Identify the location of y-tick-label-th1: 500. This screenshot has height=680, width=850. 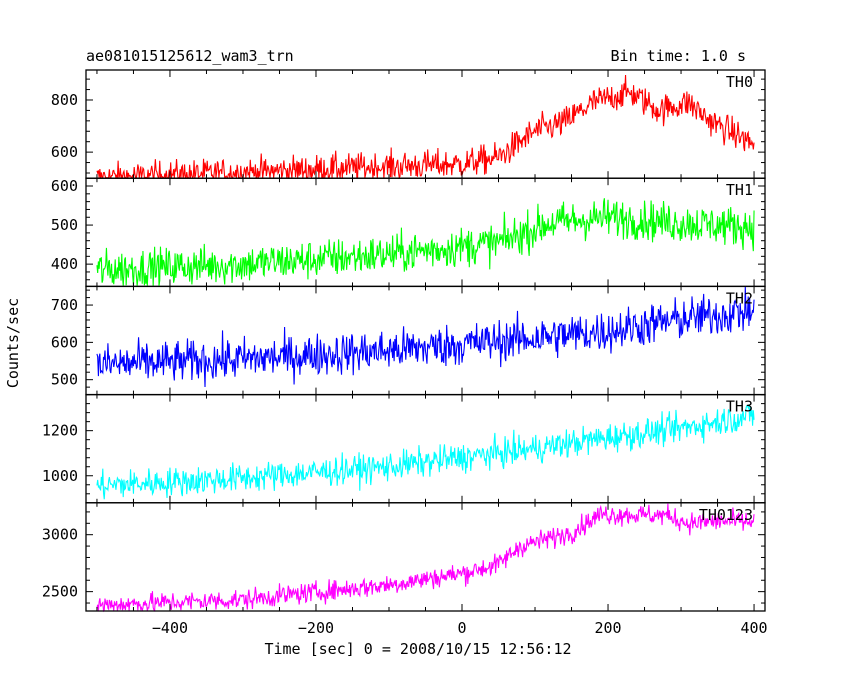
(64, 225).